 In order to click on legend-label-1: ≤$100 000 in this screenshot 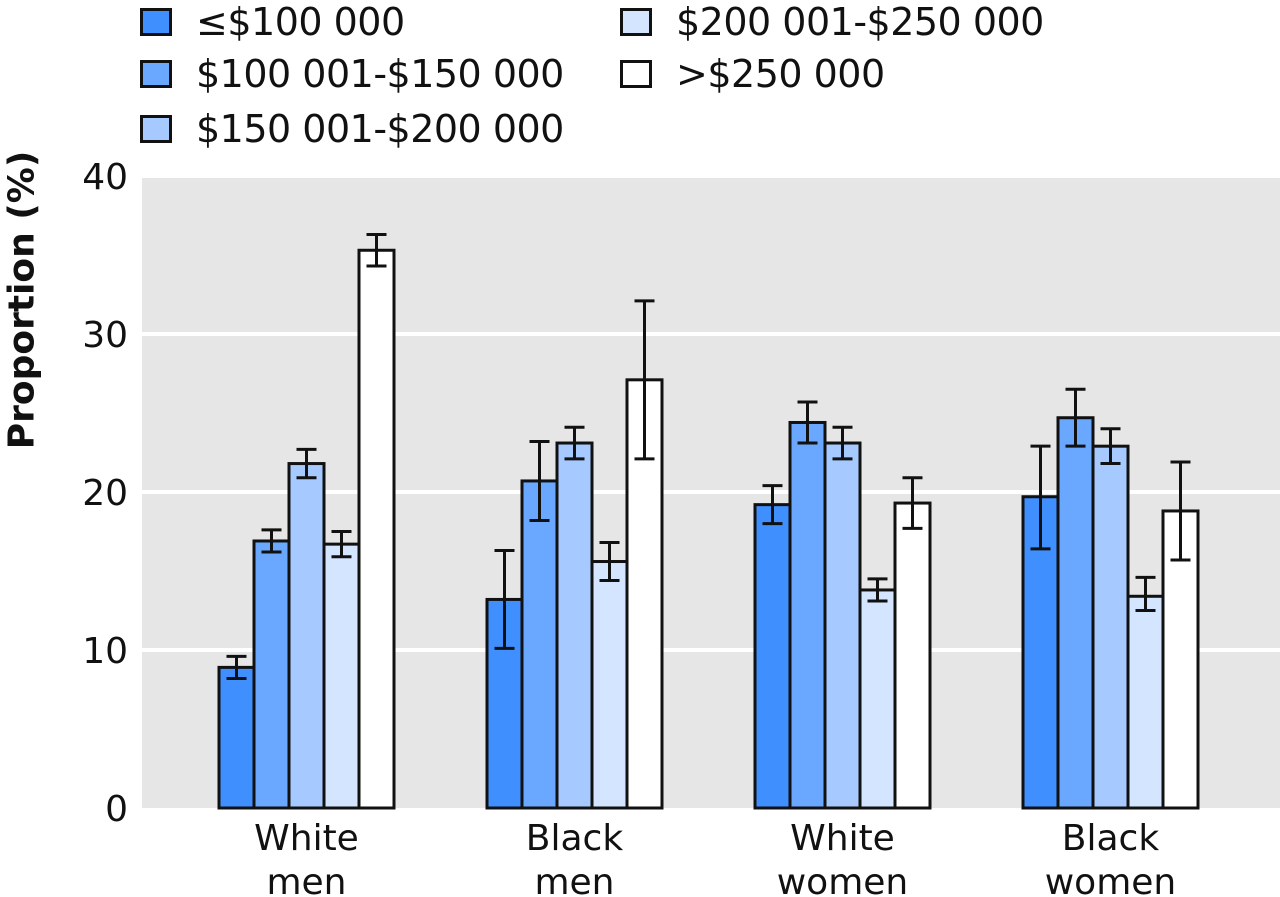, I will do `click(300, 22)`.